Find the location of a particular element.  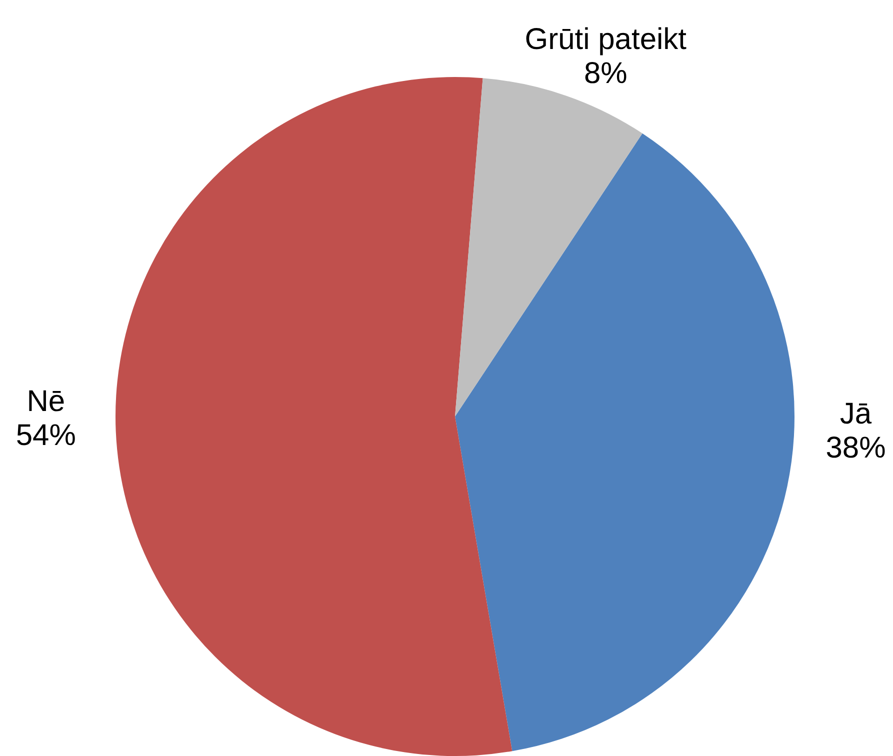

slice-label: Jā is located at coordinates (856, 413).